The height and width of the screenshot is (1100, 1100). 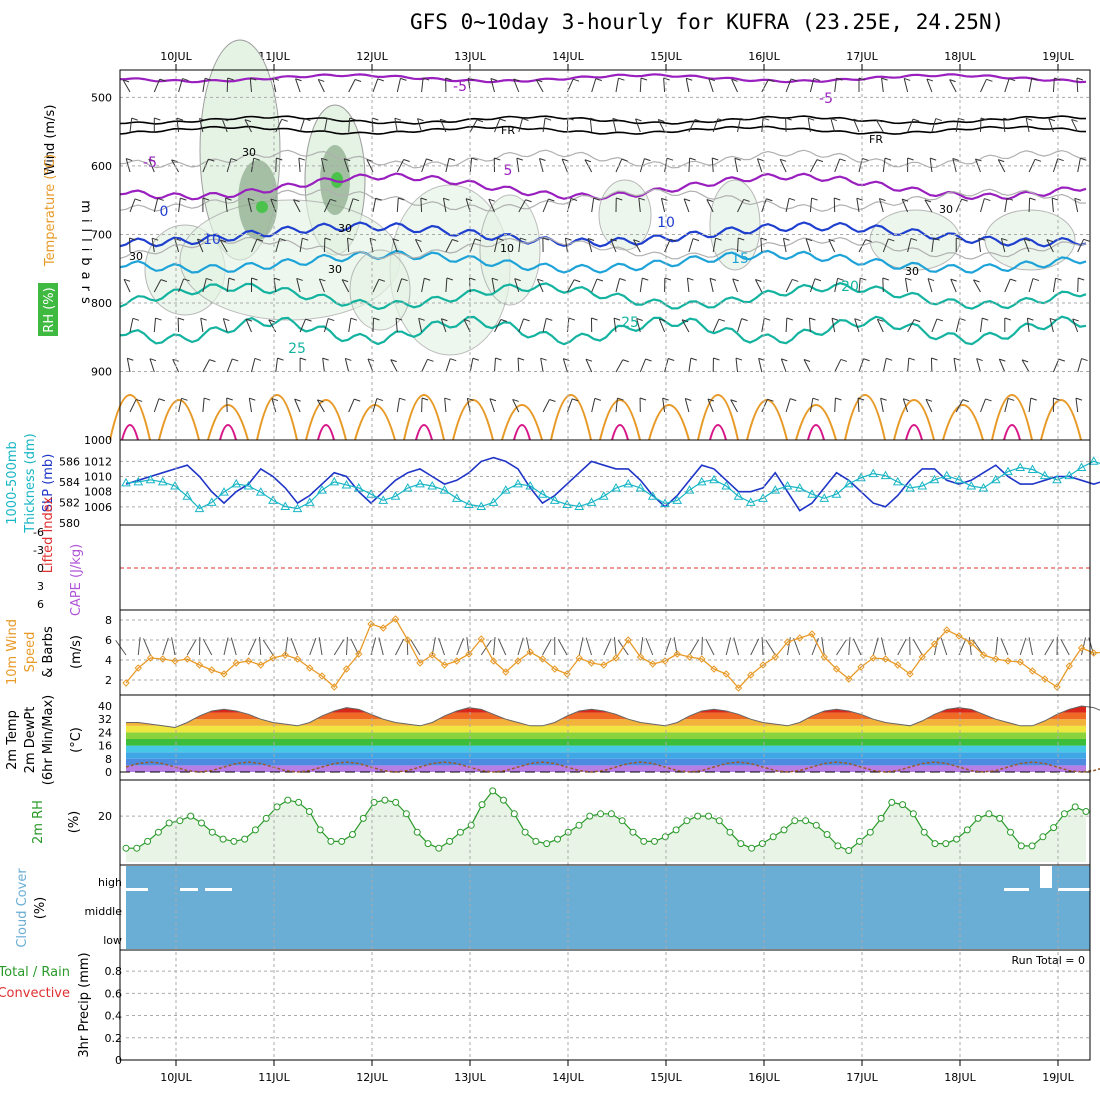 I want to click on temp-contour-label-2: -5, so click(x=150, y=163).